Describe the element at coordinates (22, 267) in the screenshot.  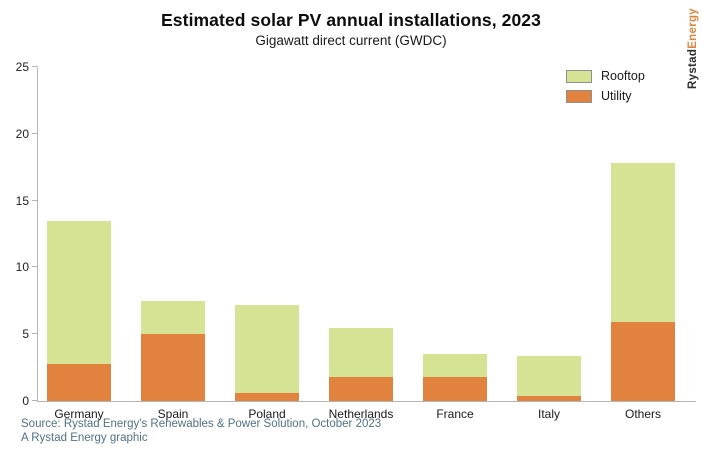
I see `y-tick-label: 10` at that location.